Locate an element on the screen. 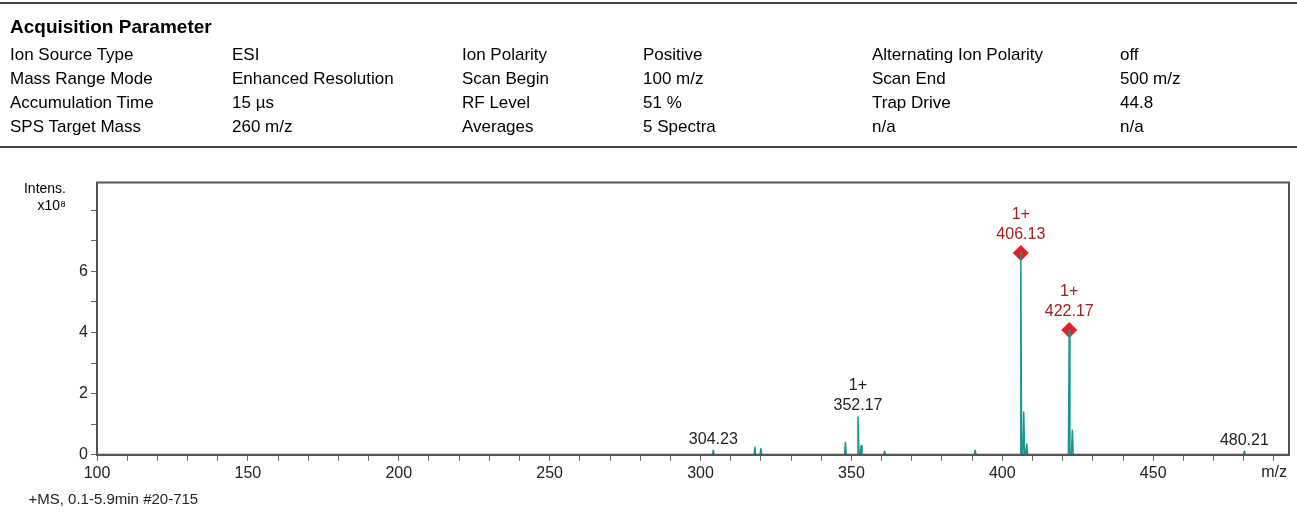  x-tick-label: 150 is located at coordinates (248, 472).